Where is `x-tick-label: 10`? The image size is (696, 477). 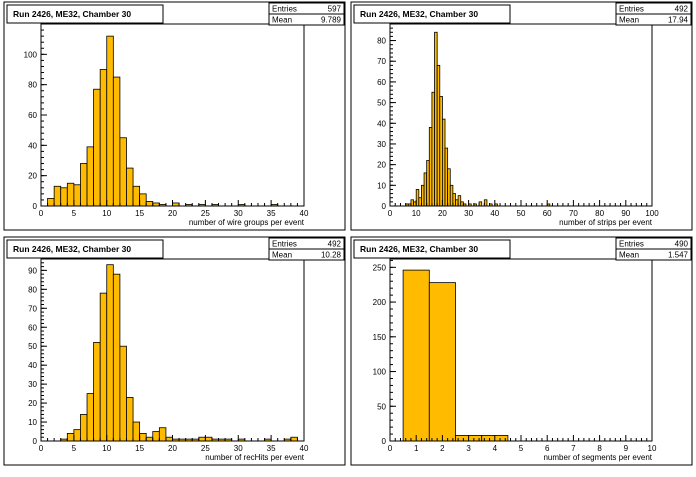 x-tick-label: 10 is located at coordinates (106, 213).